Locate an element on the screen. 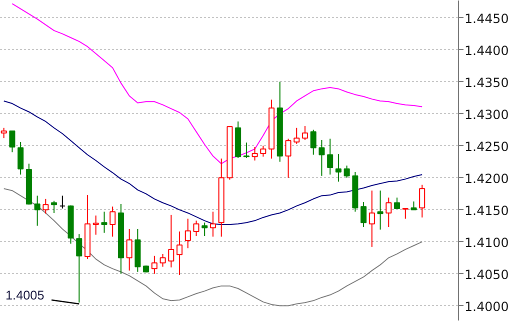  y-tick-label: 1.4200 is located at coordinates (486, 178).